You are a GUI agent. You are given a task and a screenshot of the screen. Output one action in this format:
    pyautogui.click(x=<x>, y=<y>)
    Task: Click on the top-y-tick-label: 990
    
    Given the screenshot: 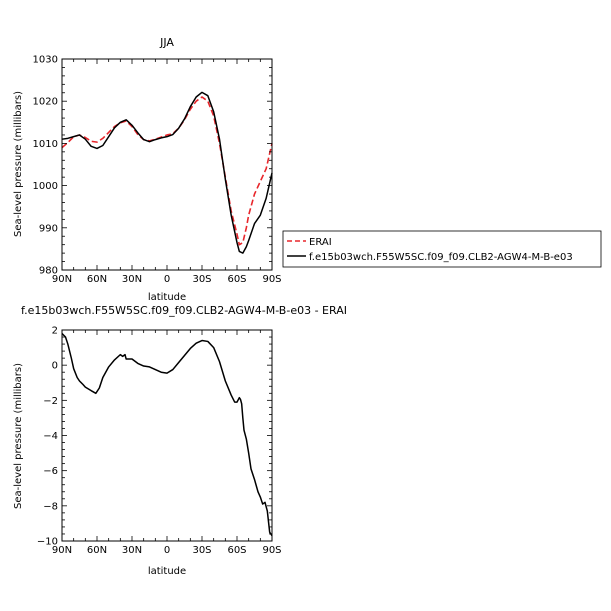 What is the action you would take?
    pyautogui.click(x=48, y=228)
    